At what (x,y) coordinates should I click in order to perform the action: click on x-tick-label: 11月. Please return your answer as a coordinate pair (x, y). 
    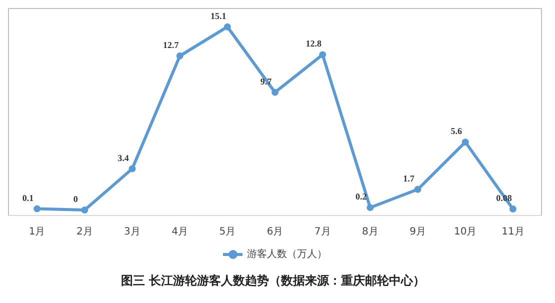
    Looking at the image, I should click on (513, 232).